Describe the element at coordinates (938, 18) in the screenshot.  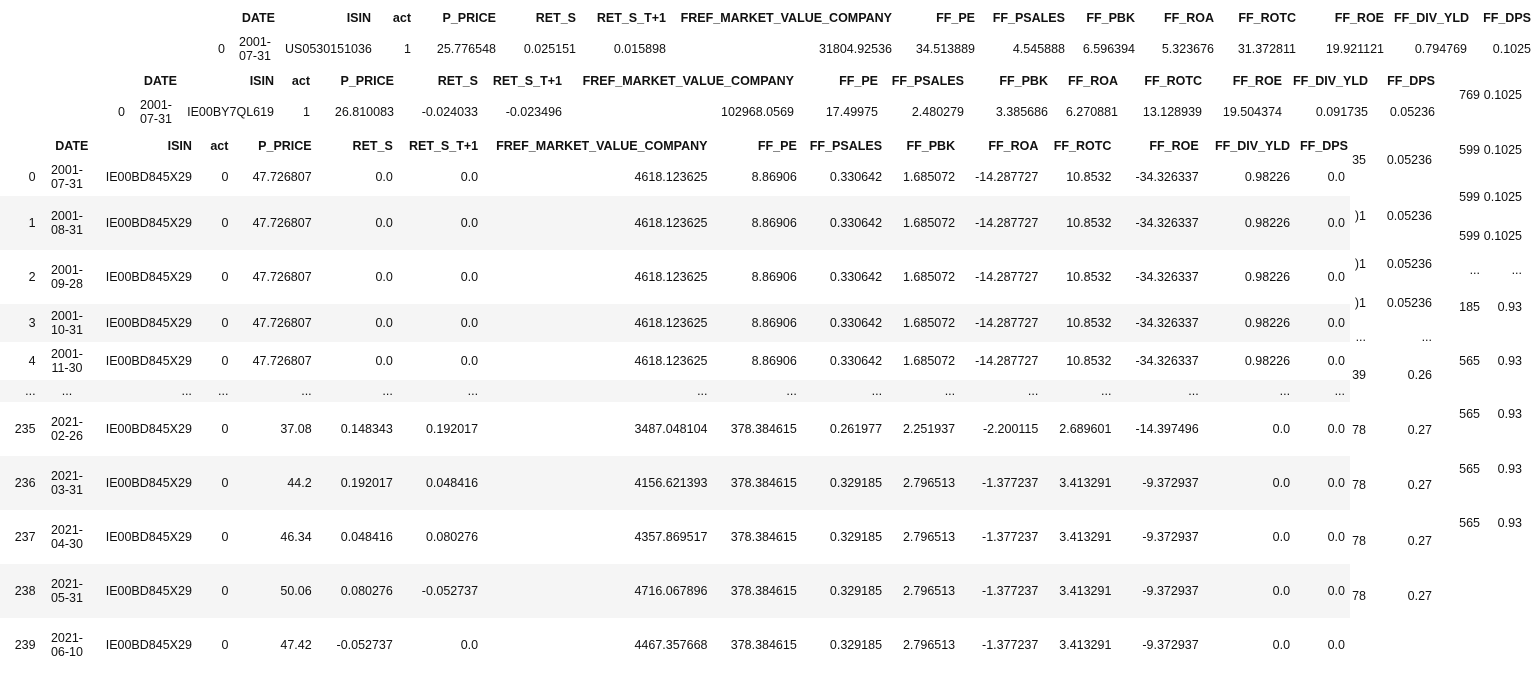
I see `column-header-ff-pe: FF_PE` at that location.